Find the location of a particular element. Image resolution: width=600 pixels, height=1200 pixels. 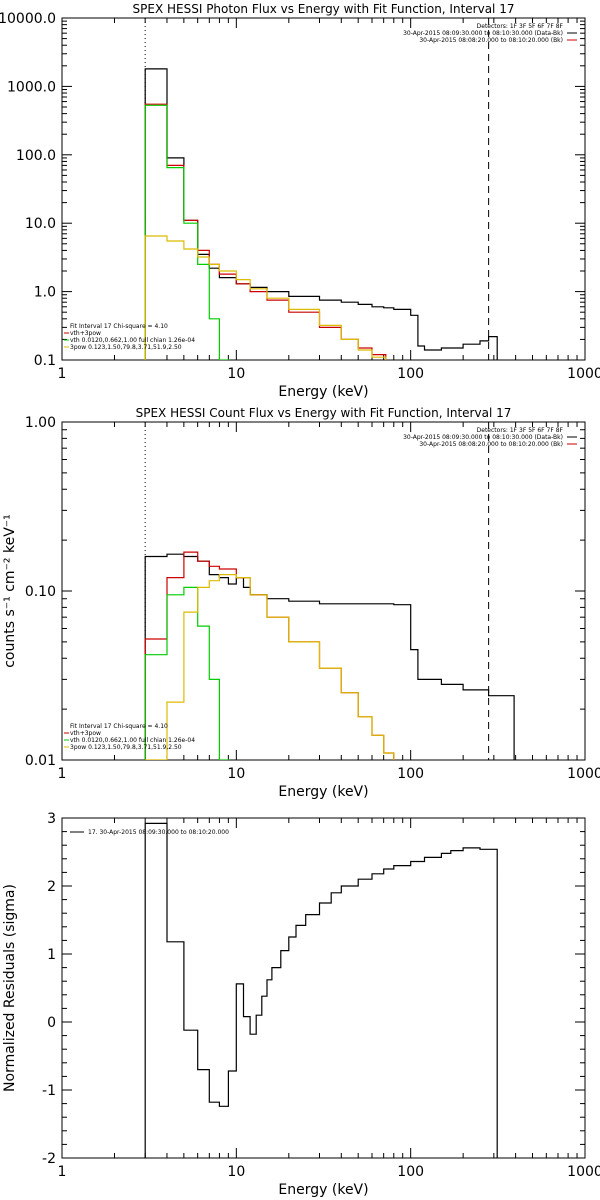

y-tick-label: 1.00 is located at coordinates (40, 423).